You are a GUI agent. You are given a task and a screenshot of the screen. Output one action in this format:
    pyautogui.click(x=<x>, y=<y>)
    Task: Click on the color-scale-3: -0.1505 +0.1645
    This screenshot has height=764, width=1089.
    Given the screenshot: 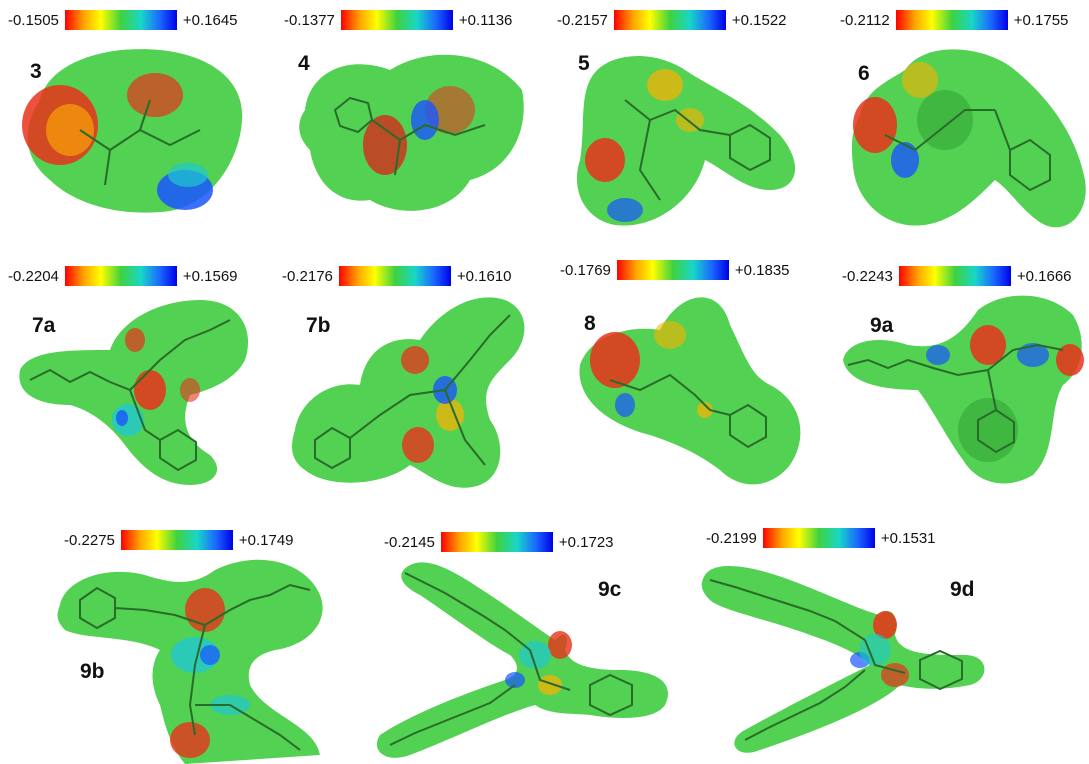 What is the action you would take?
    pyautogui.click(x=123, y=20)
    